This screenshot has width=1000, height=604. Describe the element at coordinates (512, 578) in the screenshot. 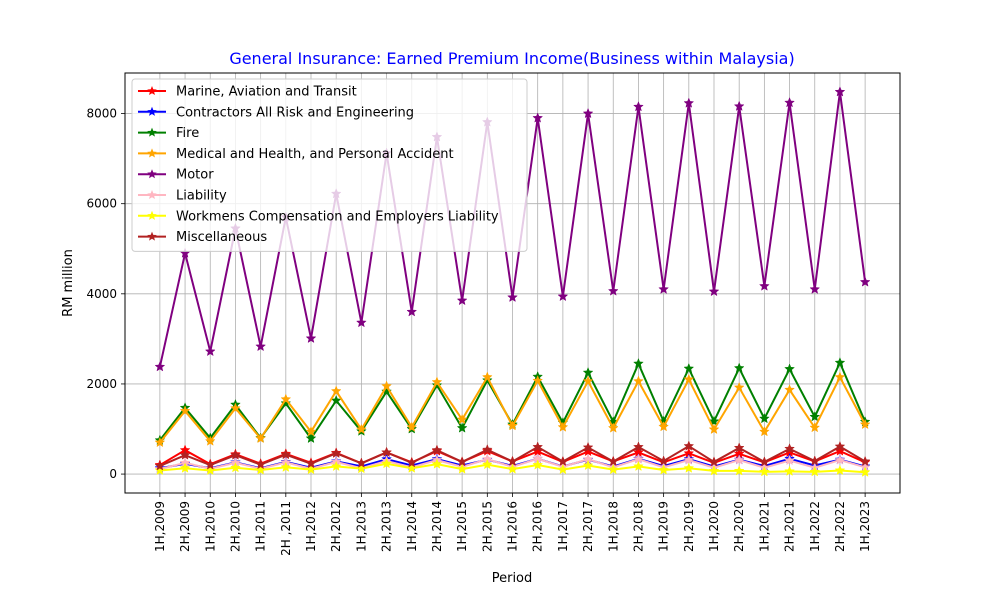

I see `x-axis-label: Period` at that location.